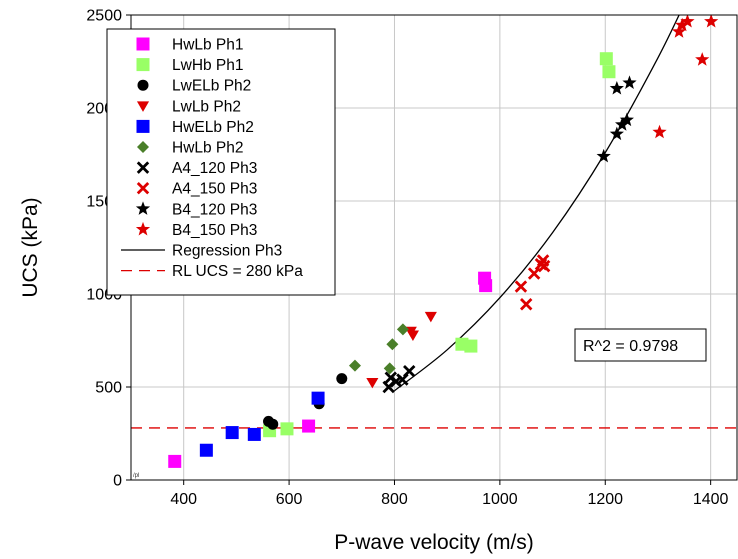  What do you see at coordinates (237, 271) in the screenshot?
I see `legend-rl-ucs-280-kpa-label: RL UCS = 280 kPa` at bounding box center [237, 271].